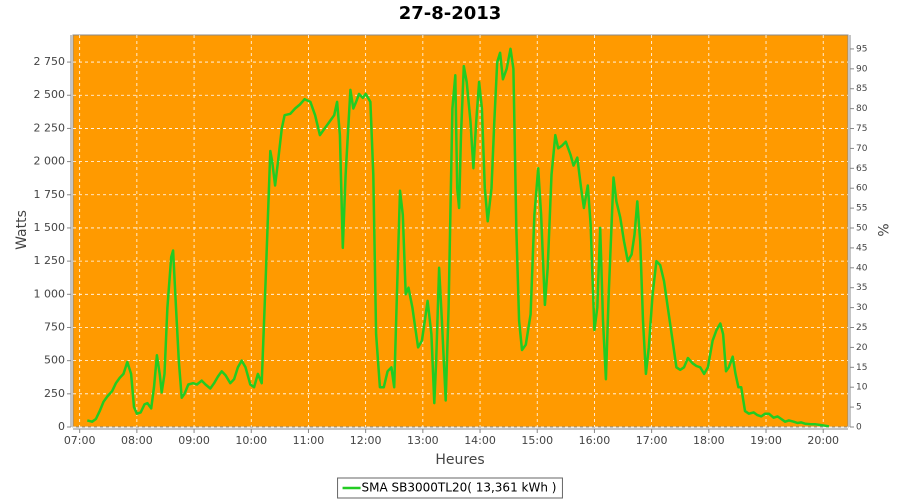 The image size is (900, 500). What do you see at coordinates (50, 127) in the screenshot?
I see `y-tick-label: 2 250` at bounding box center [50, 127].